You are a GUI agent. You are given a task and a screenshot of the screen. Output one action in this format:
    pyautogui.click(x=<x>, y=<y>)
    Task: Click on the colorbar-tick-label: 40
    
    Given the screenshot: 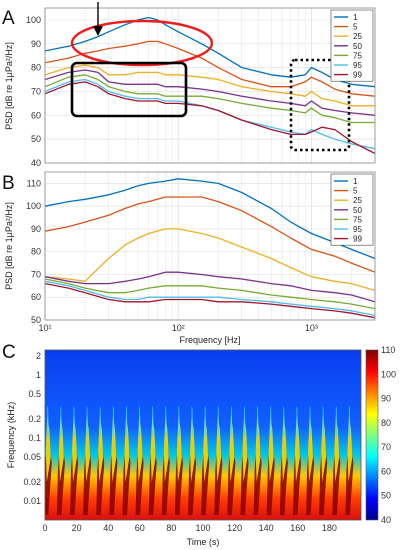 What is the action you would take?
    pyautogui.click(x=386, y=520)
    